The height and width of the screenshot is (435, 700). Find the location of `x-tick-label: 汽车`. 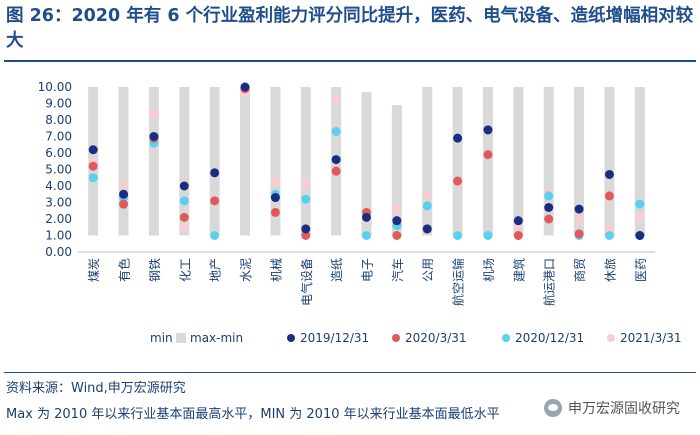

x-tick-label: 汽车 is located at coordinates (397, 270).